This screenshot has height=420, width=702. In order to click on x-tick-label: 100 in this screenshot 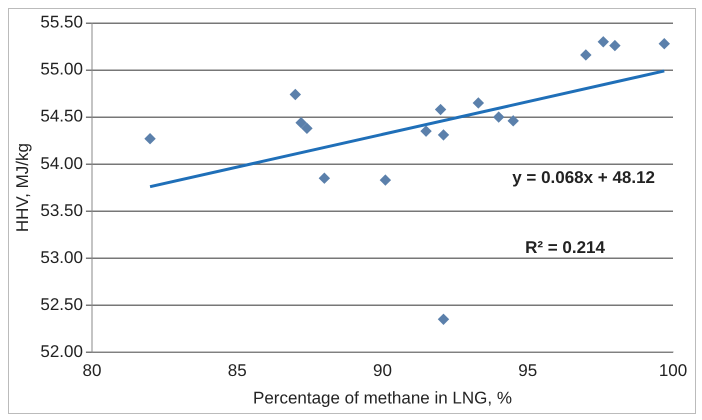, I will do `click(673, 370)`.